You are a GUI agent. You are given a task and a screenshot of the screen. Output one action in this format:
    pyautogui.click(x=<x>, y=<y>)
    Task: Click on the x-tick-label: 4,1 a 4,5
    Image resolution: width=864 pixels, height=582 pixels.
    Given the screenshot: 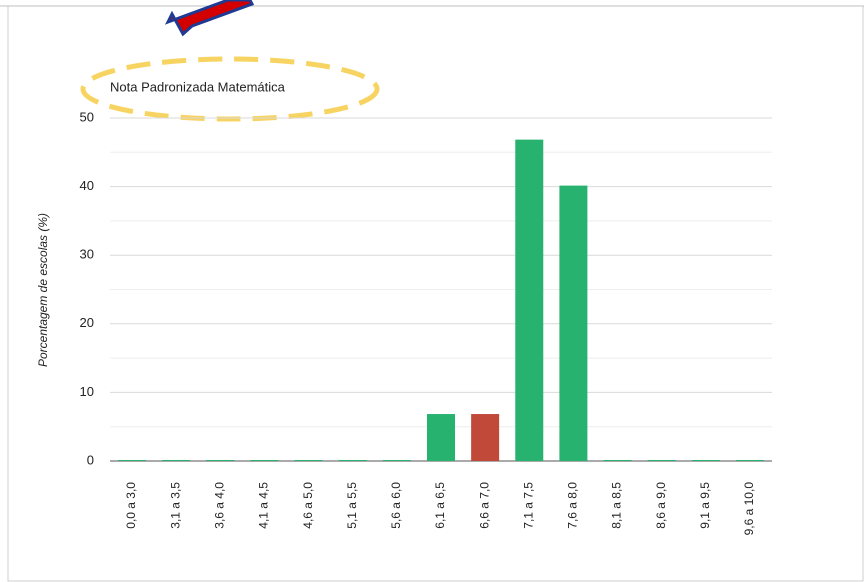 What is the action you would take?
    pyautogui.click(x=264, y=505)
    